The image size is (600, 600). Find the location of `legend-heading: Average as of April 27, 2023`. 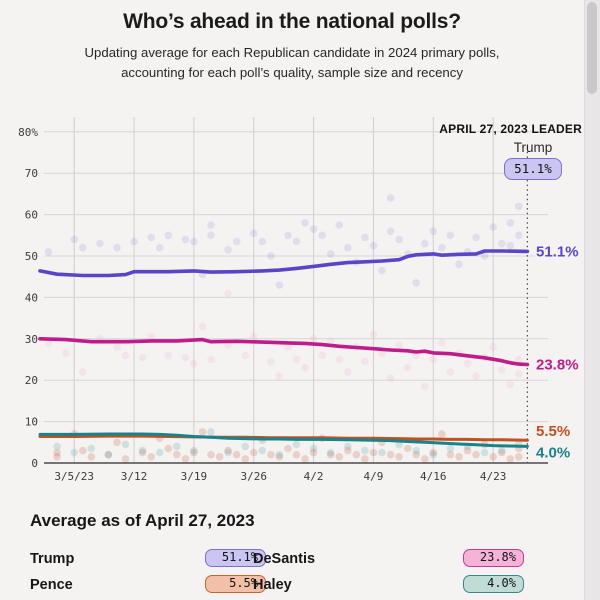

legend-heading: Average as of April 27, 2023 is located at coordinates (142, 520).